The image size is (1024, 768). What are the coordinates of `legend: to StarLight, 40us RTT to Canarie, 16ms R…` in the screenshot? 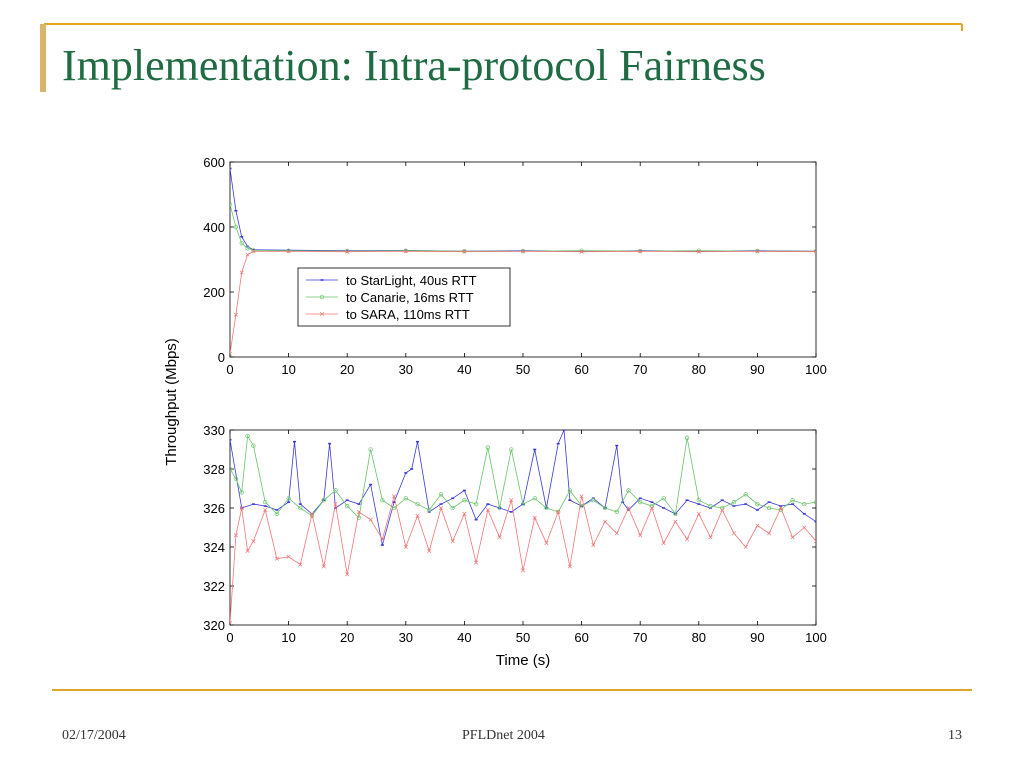 It's located at (404, 297).